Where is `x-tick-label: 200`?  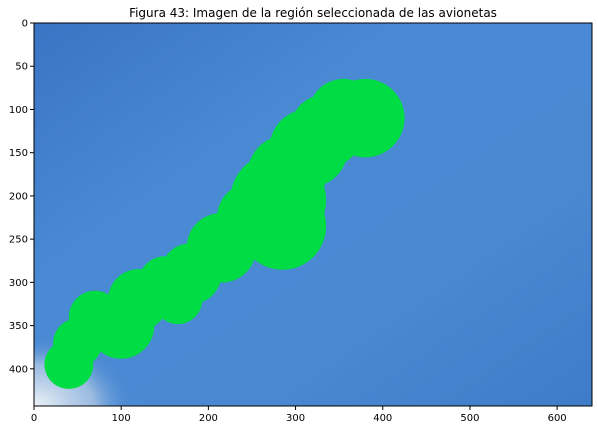 x-tick-label: 200 is located at coordinates (208, 418).